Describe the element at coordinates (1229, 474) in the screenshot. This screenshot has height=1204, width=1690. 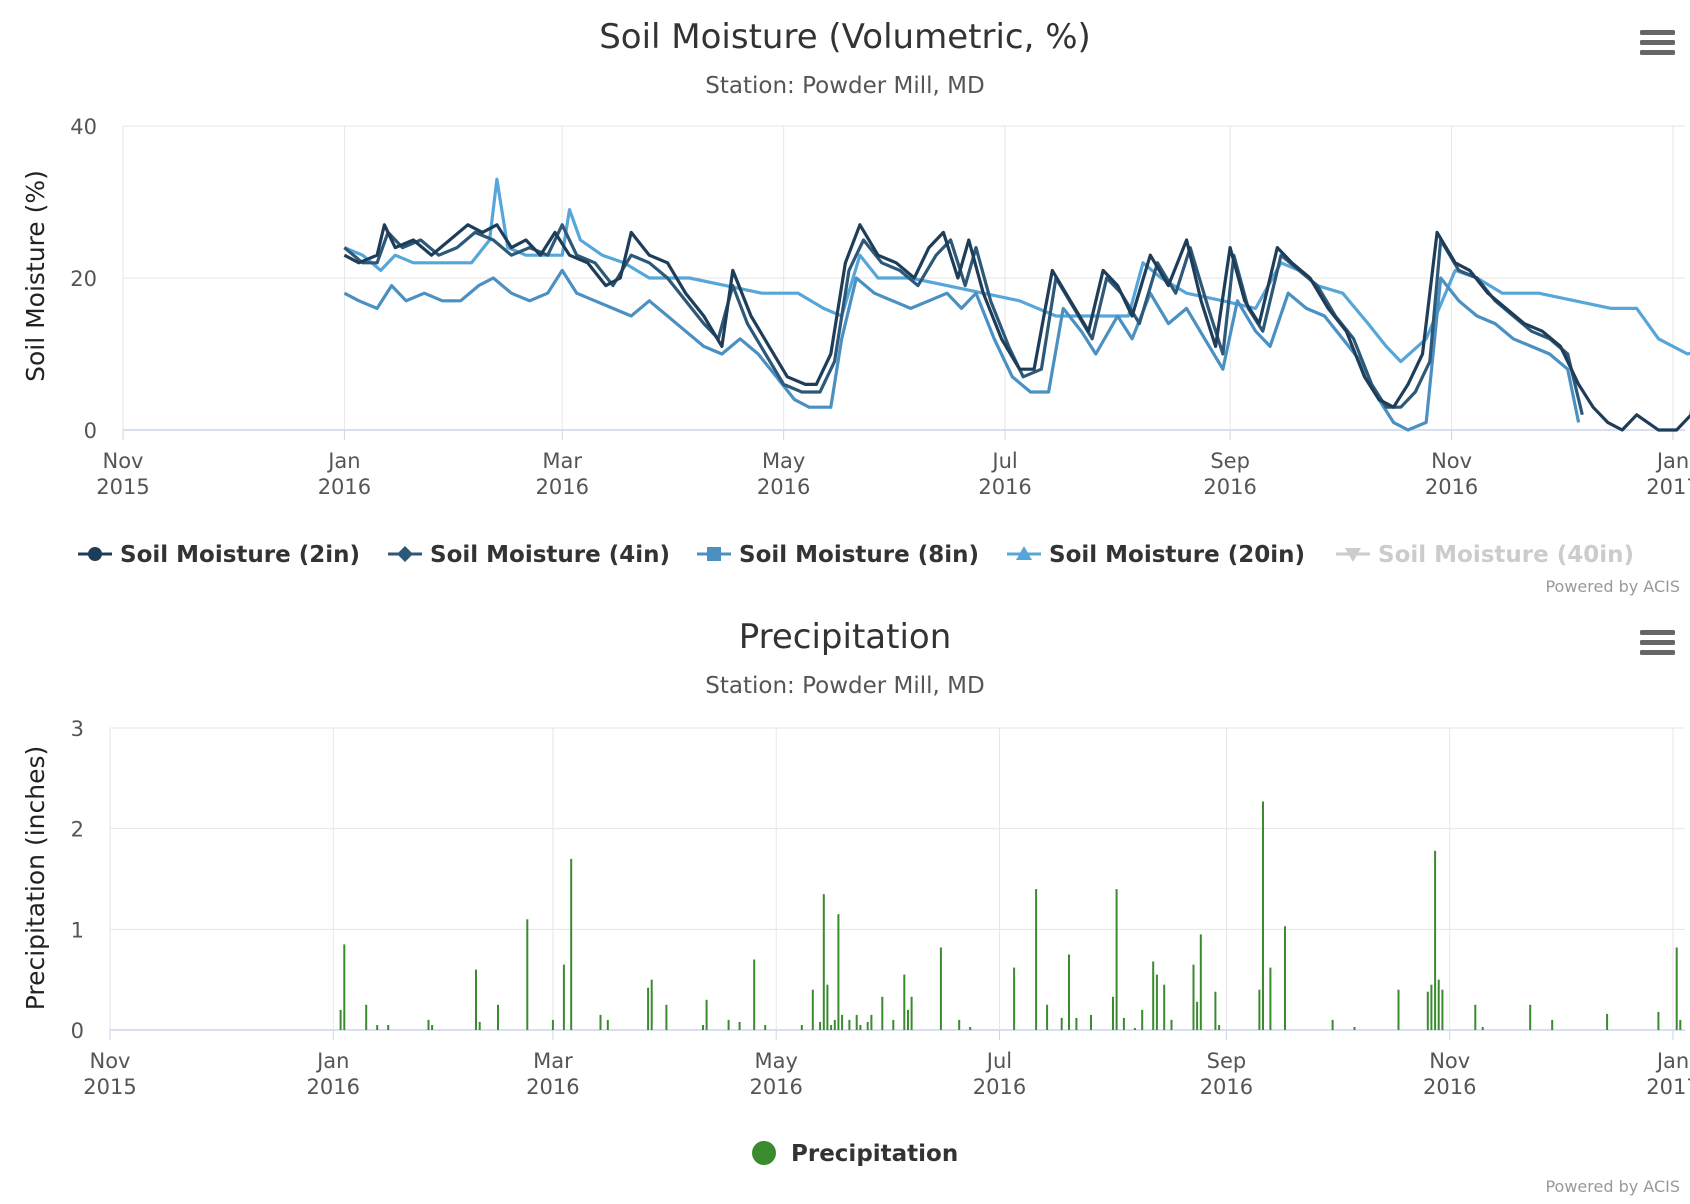
I see `soil-x-tick-label: Sep 2016` at that location.